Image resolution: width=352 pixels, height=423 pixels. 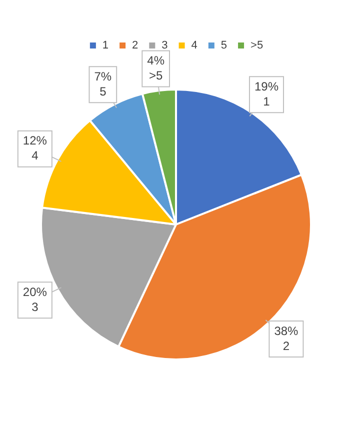 What do you see at coordinates (35, 141) in the screenshot?
I see `data-label: 12%` at bounding box center [35, 141].